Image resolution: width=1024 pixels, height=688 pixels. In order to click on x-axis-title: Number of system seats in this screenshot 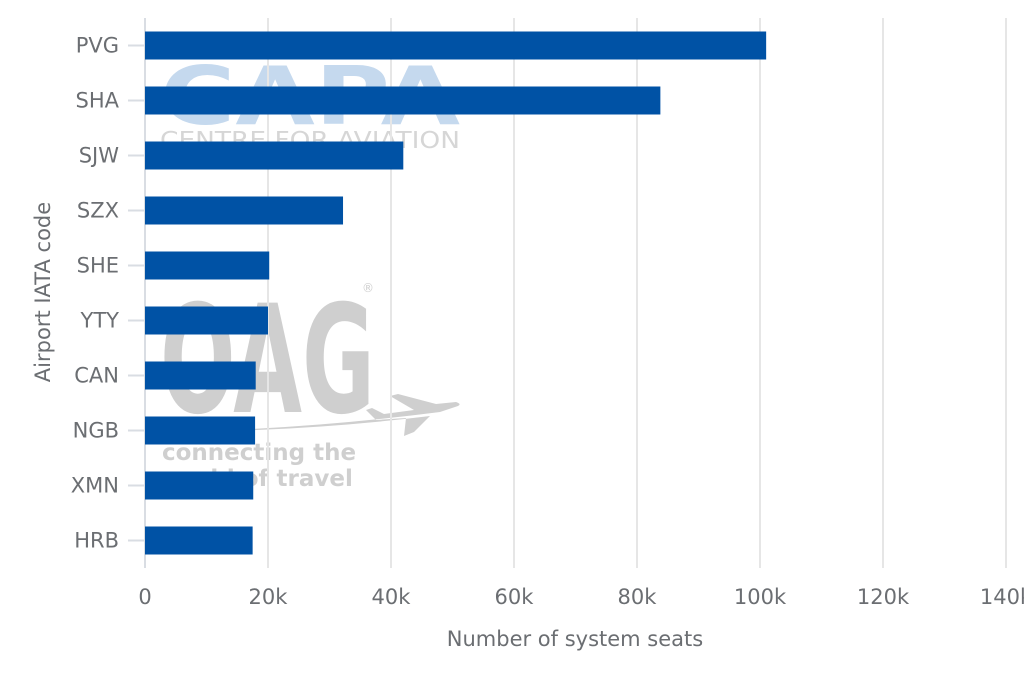, I will do `click(575, 639)`.